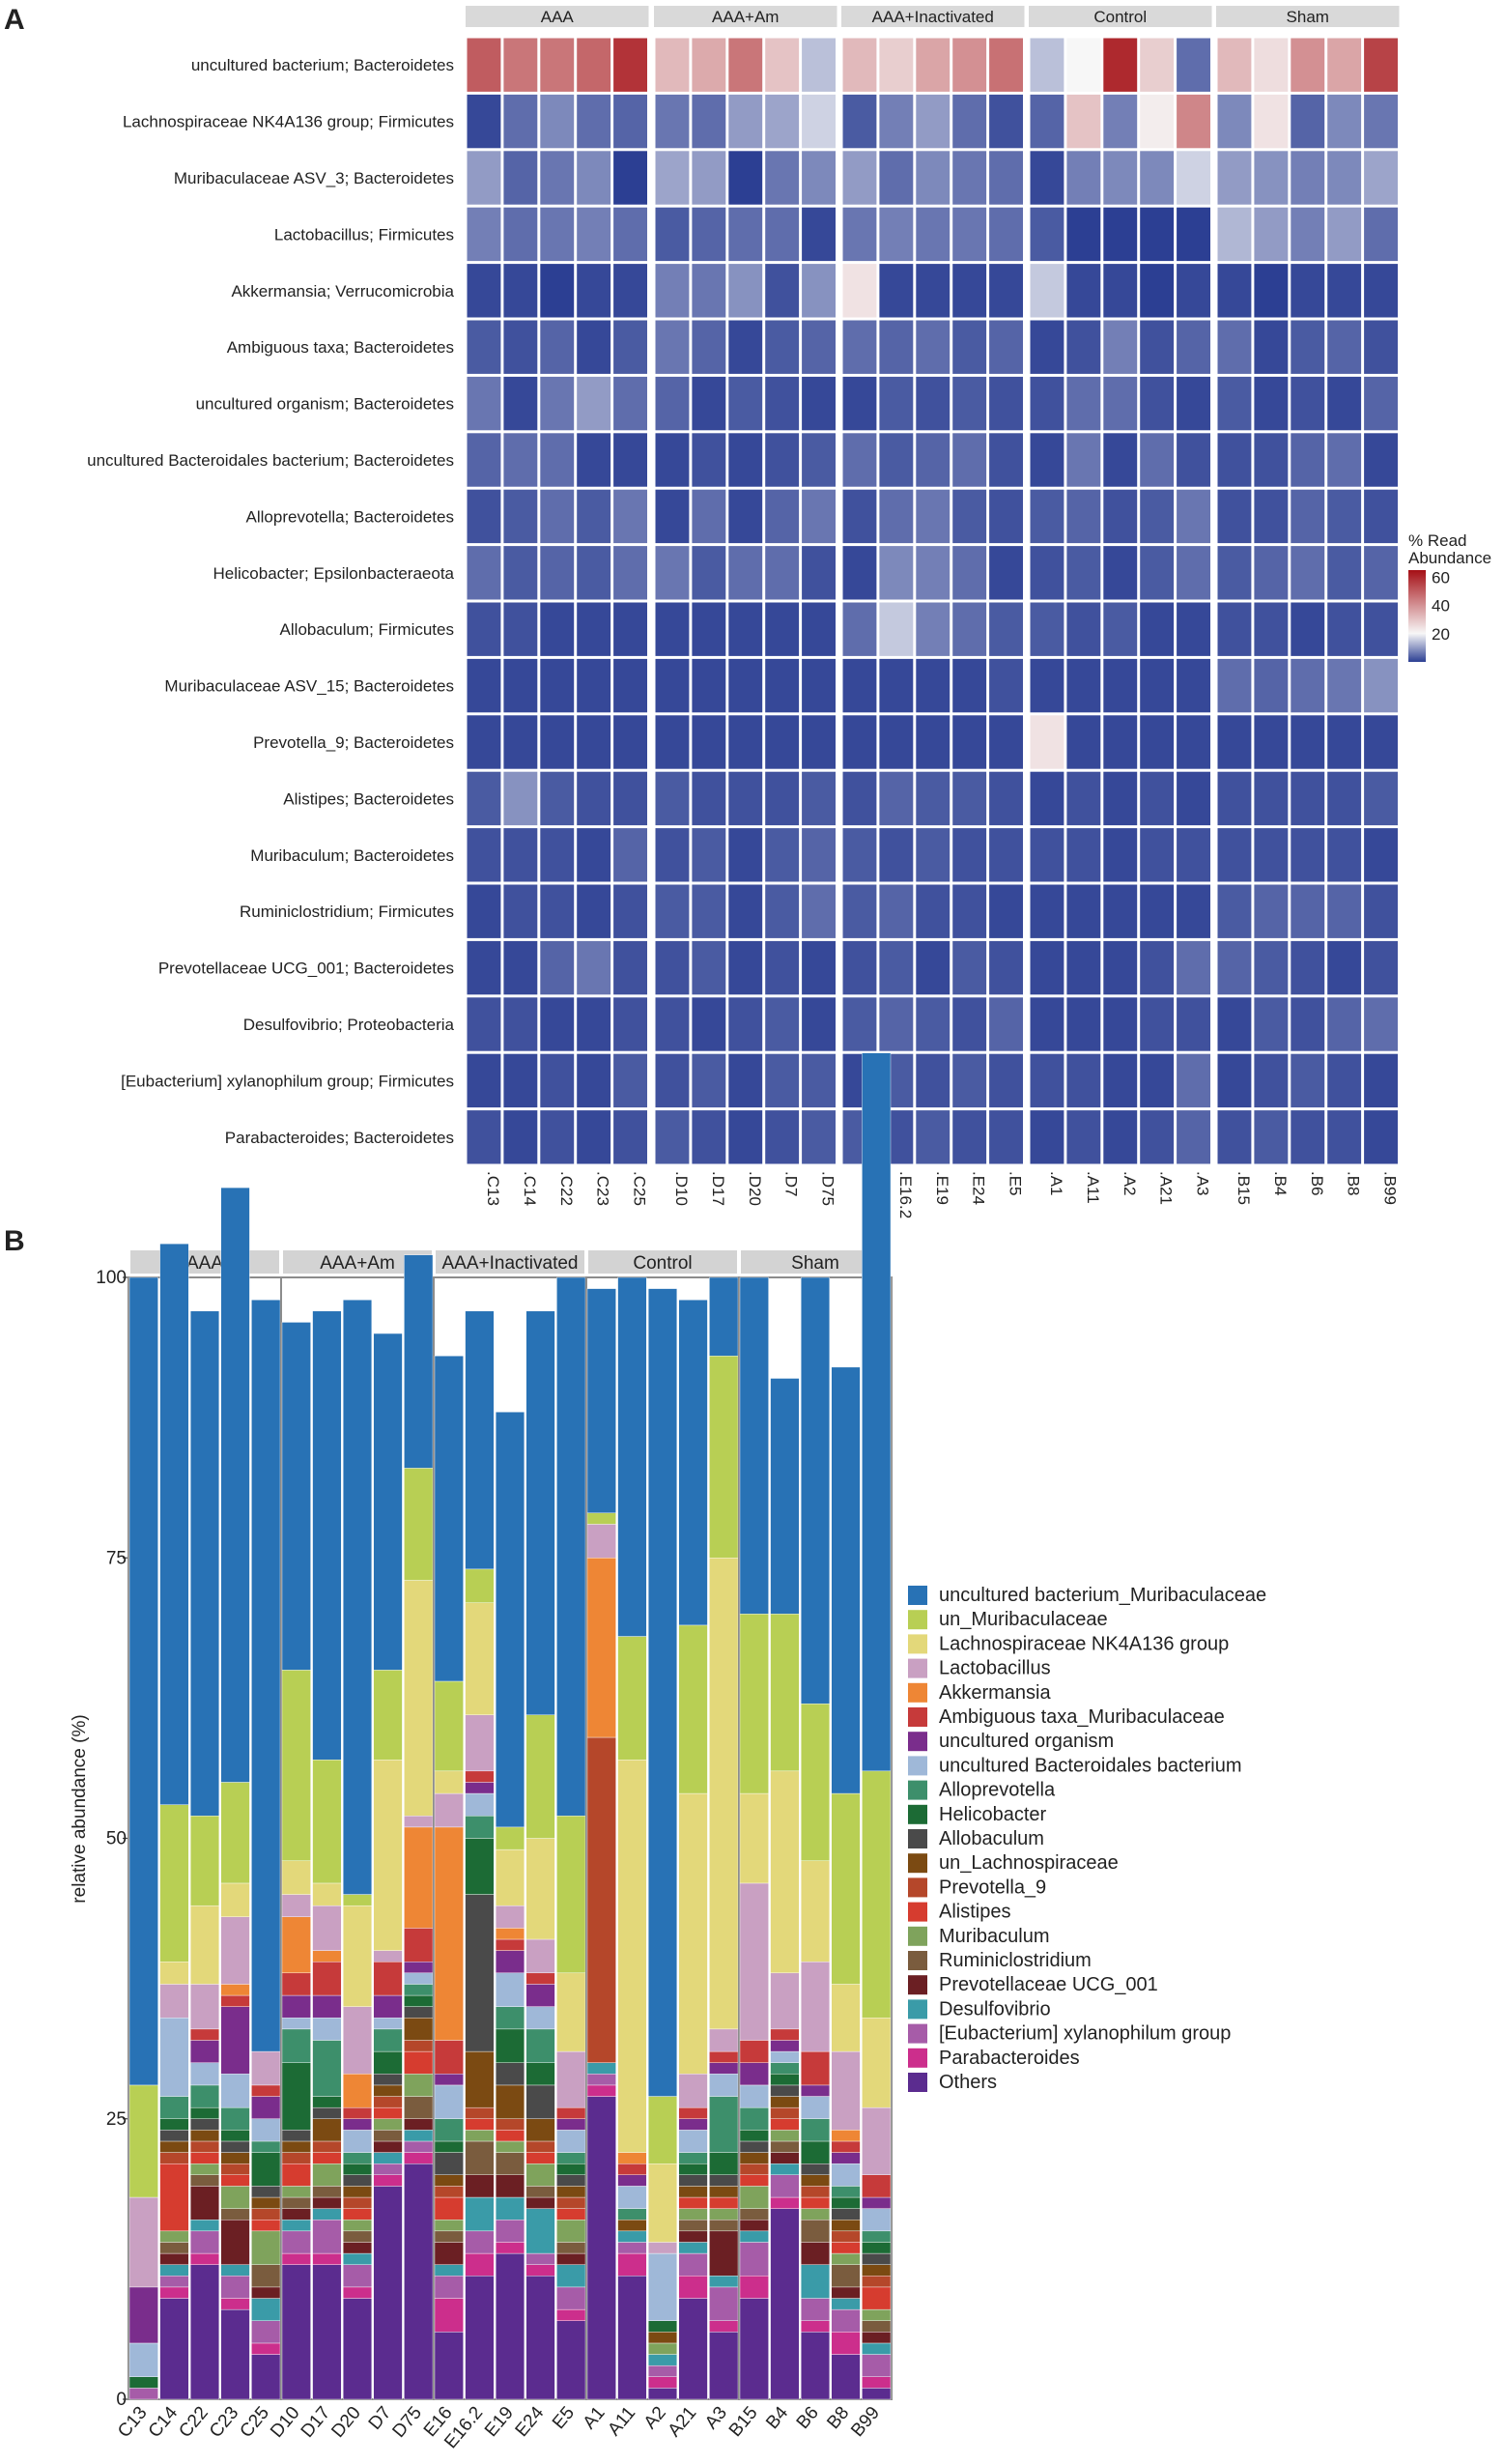 The image size is (1504, 2464). Describe the element at coordinates (1130, 1183) in the screenshot. I see `heatmap-sample-label: .A2` at that location.